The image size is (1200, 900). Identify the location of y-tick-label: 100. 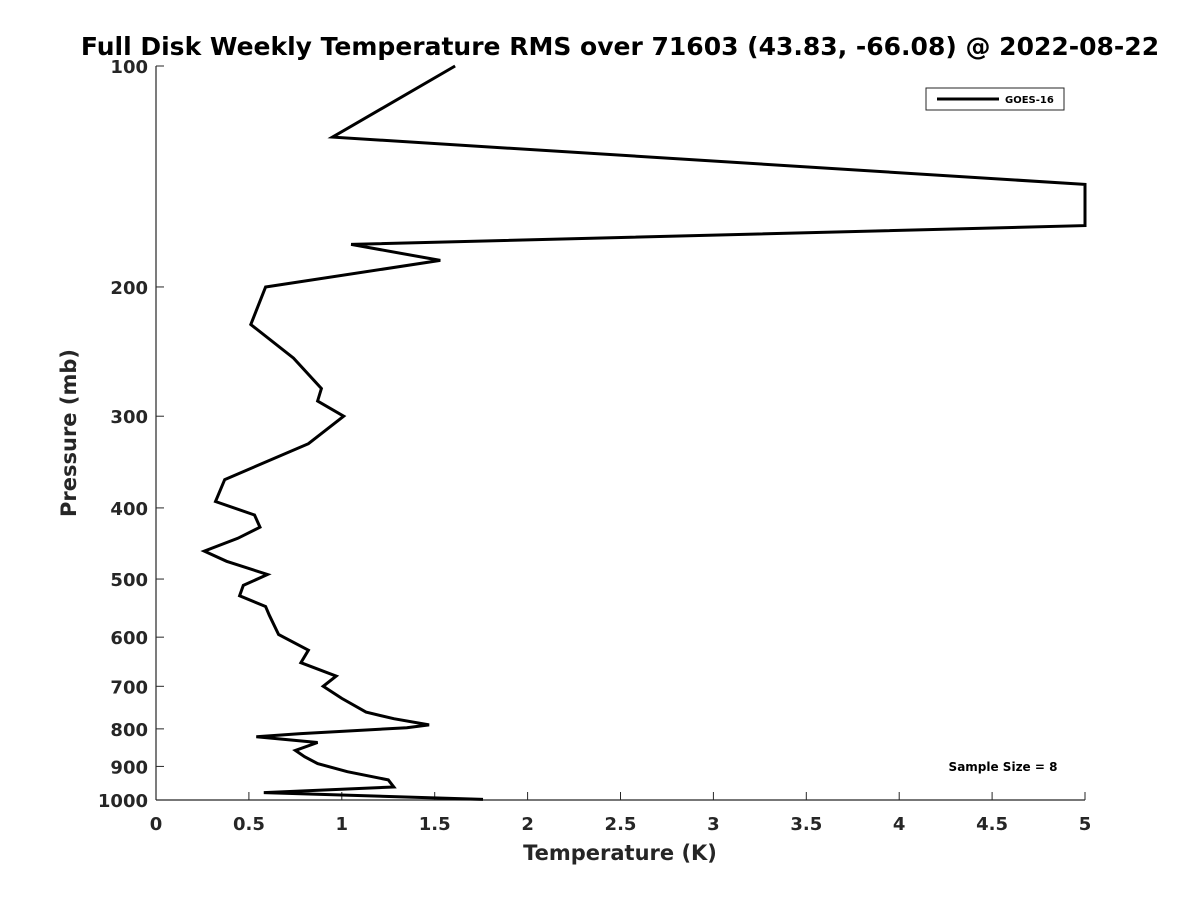
(129, 67).